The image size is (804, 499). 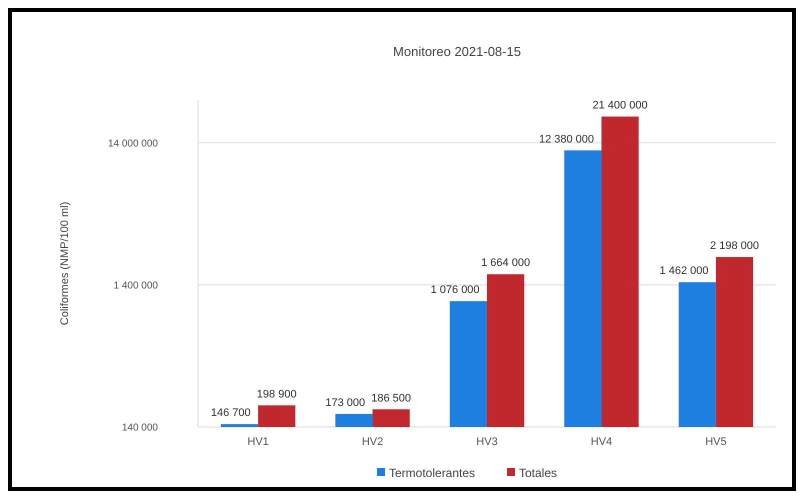 What do you see at coordinates (391, 398) in the screenshot?
I see `data-label: 186 500` at bounding box center [391, 398].